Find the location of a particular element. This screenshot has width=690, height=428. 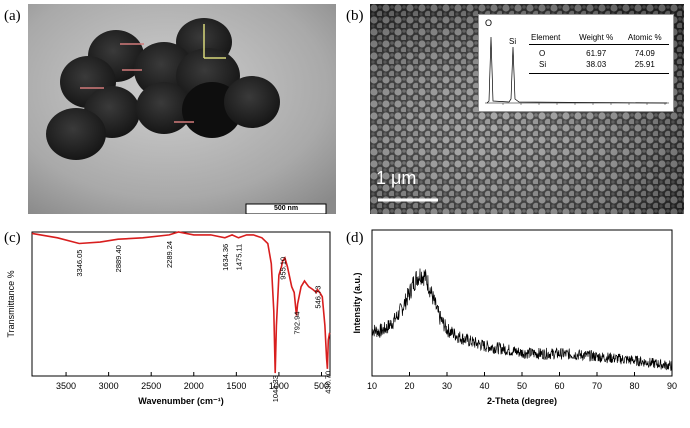

xrd-x-tick-label: 30 is located at coordinates (447, 386).